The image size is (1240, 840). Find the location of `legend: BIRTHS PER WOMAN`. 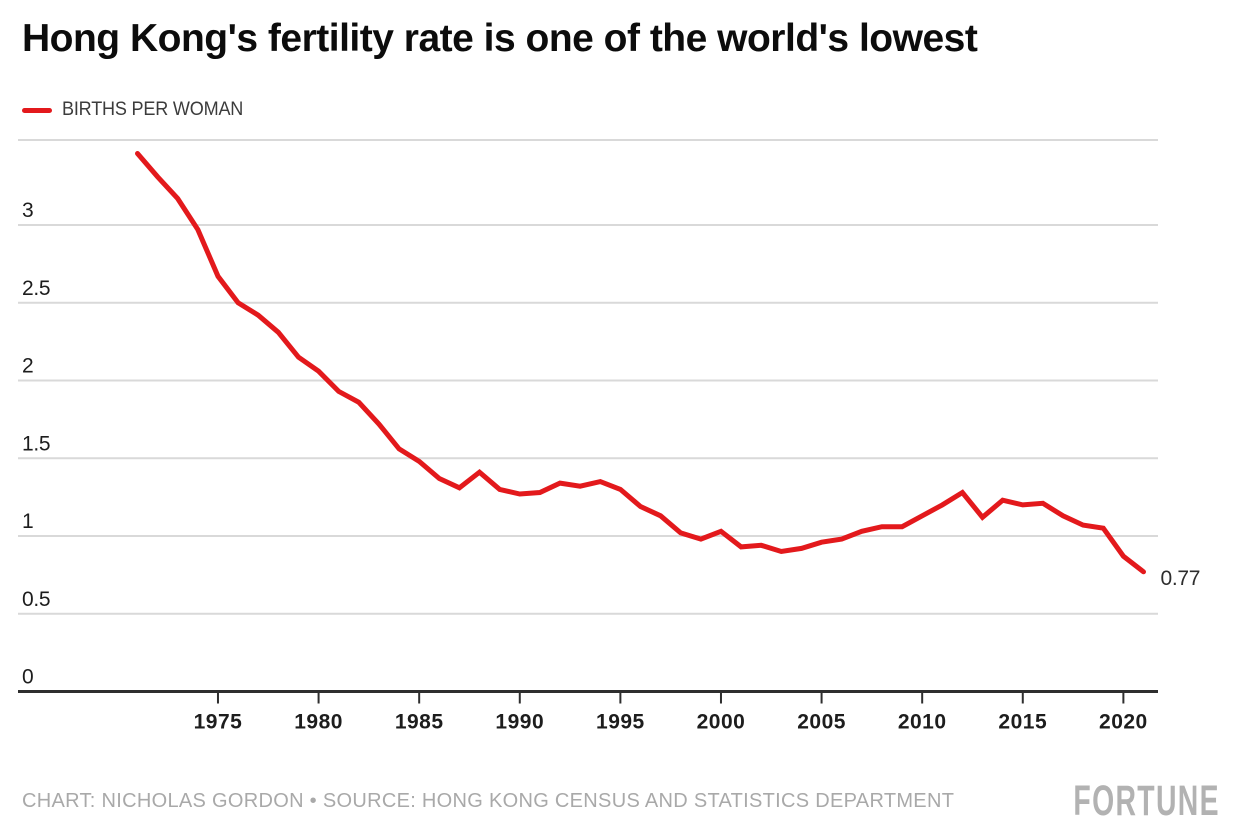

legend: BIRTHS PER WOMAN is located at coordinates (137, 110).